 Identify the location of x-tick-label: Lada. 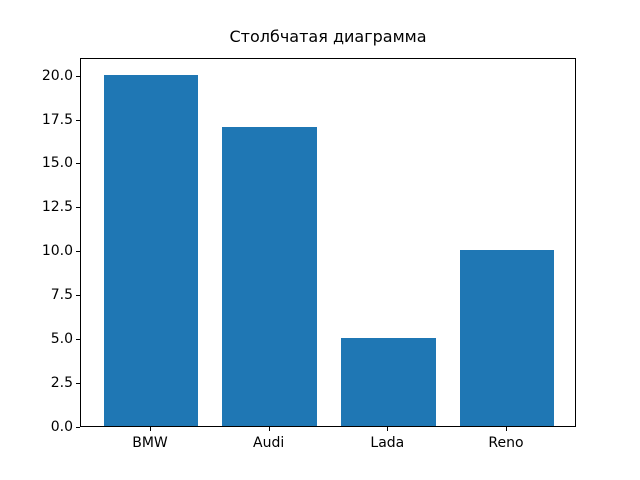
(387, 443).